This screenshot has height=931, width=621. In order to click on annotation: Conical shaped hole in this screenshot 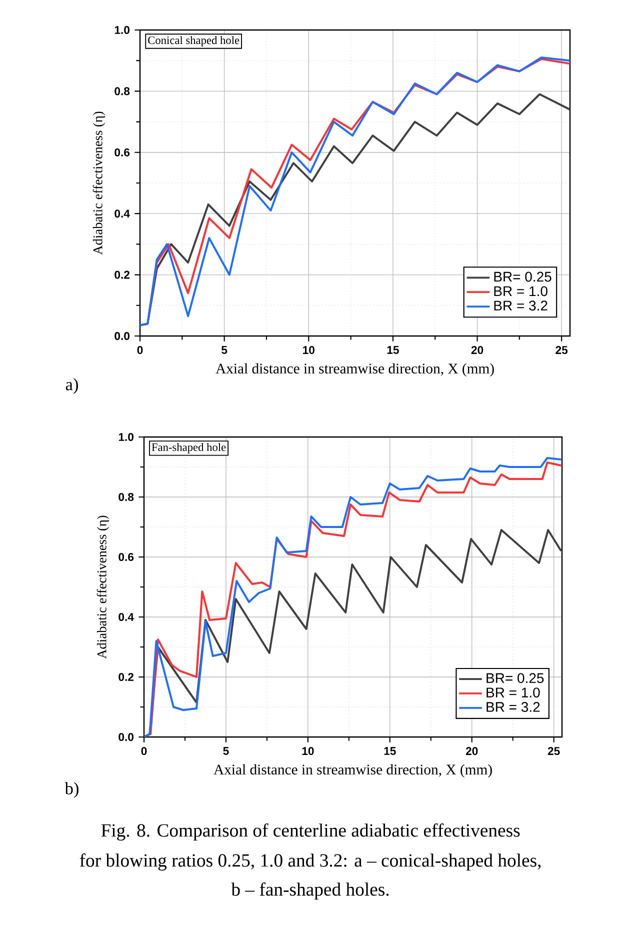, I will do `click(194, 41)`.